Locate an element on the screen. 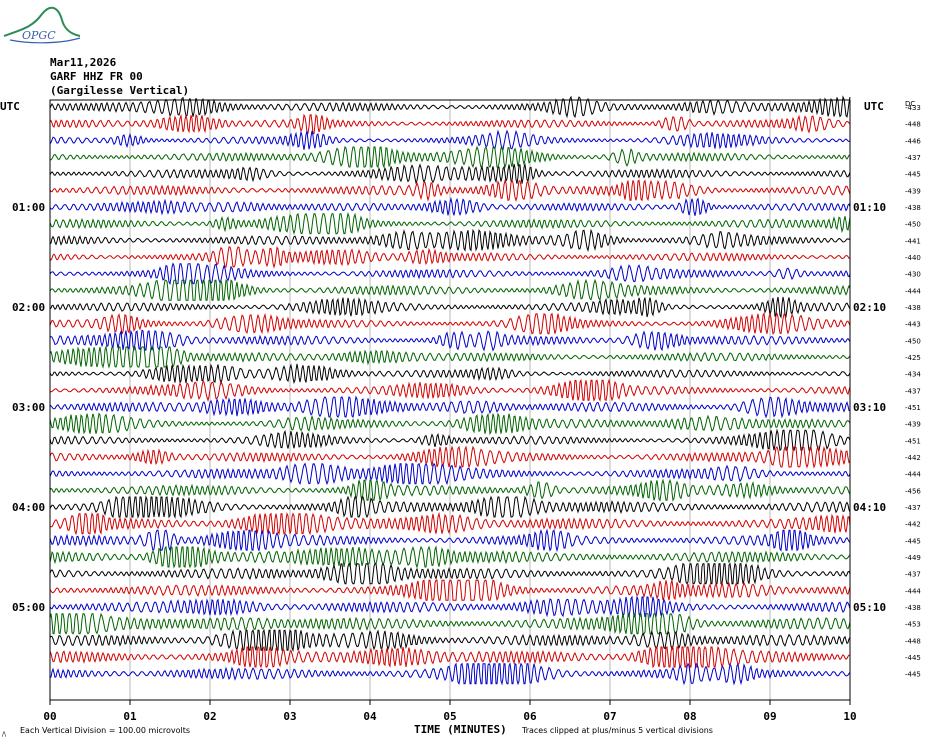 The width and height of the screenshot is (930, 744). dc-offset-10: -430 is located at coordinates (913, 275).